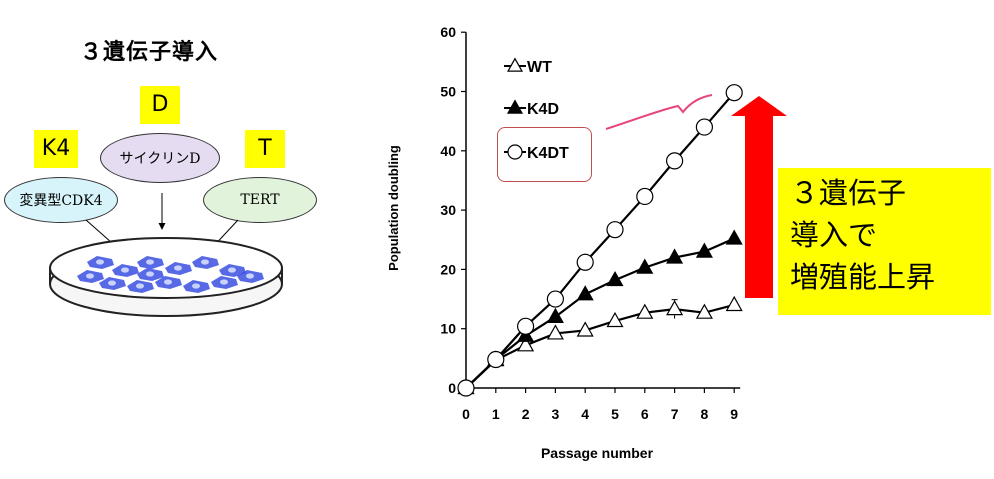 This screenshot has height=479, width=994. I want to click on annotation-line-1: ３遺伝子, so click(848, 193).